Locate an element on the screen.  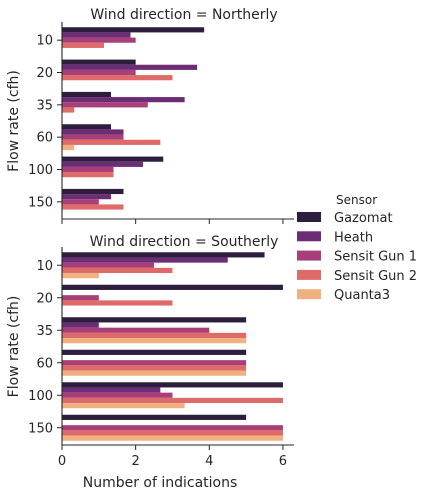
x-tick-label: 4 is located at coordinates (209, 461).